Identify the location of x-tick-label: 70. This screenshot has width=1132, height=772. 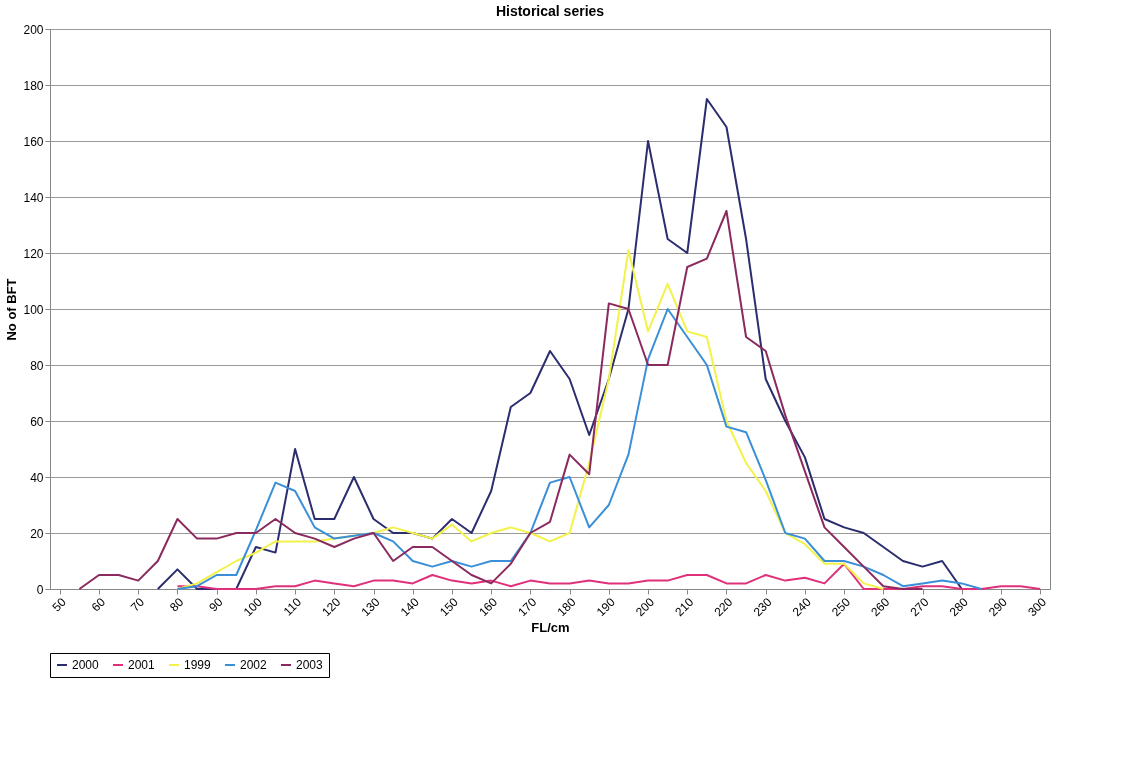
(137, 604).